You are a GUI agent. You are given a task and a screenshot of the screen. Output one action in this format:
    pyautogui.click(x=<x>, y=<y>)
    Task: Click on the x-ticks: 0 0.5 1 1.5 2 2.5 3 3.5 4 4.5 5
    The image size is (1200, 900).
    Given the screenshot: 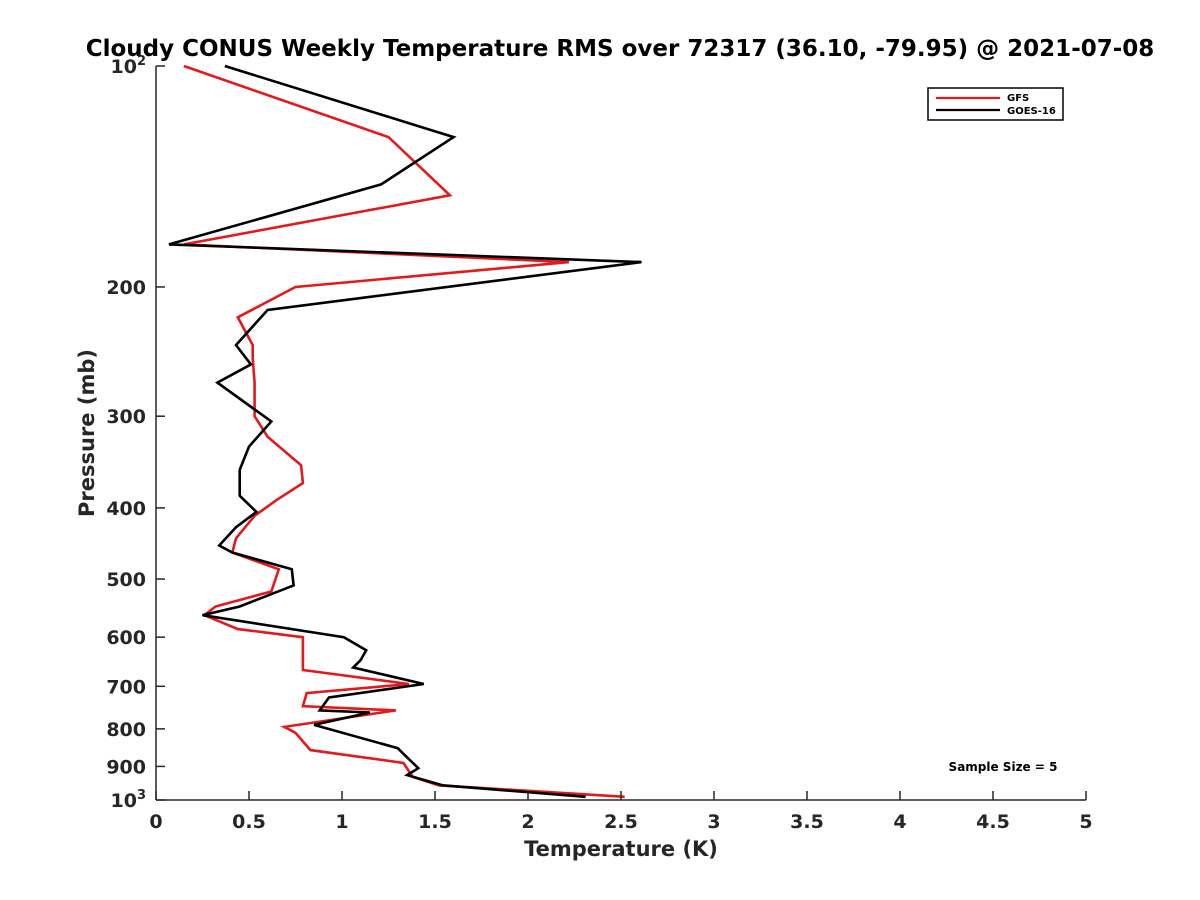 What is the action you would take?
    pyautogui.click(x=621, y=812)
    